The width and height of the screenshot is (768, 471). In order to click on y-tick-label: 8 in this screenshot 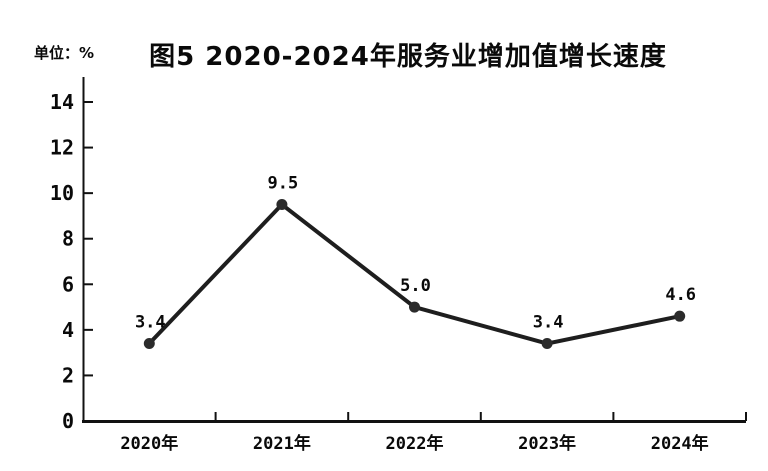, I will do `click(68, 239)`.